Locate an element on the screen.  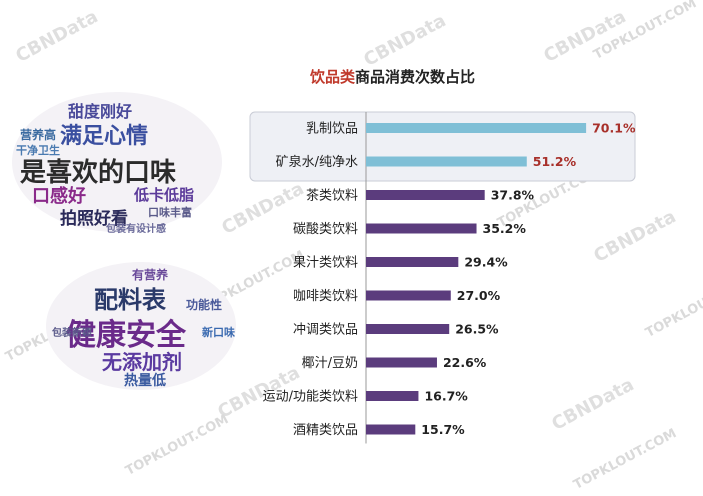
value-label: 37.8% is located at coordinates (513, 195).